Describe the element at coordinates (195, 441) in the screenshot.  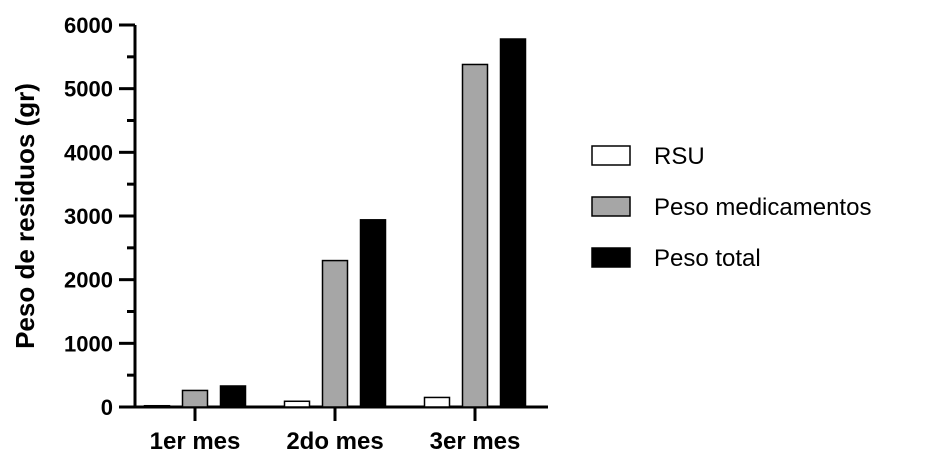
I see `x-tick-label: 1er mes` at that location.